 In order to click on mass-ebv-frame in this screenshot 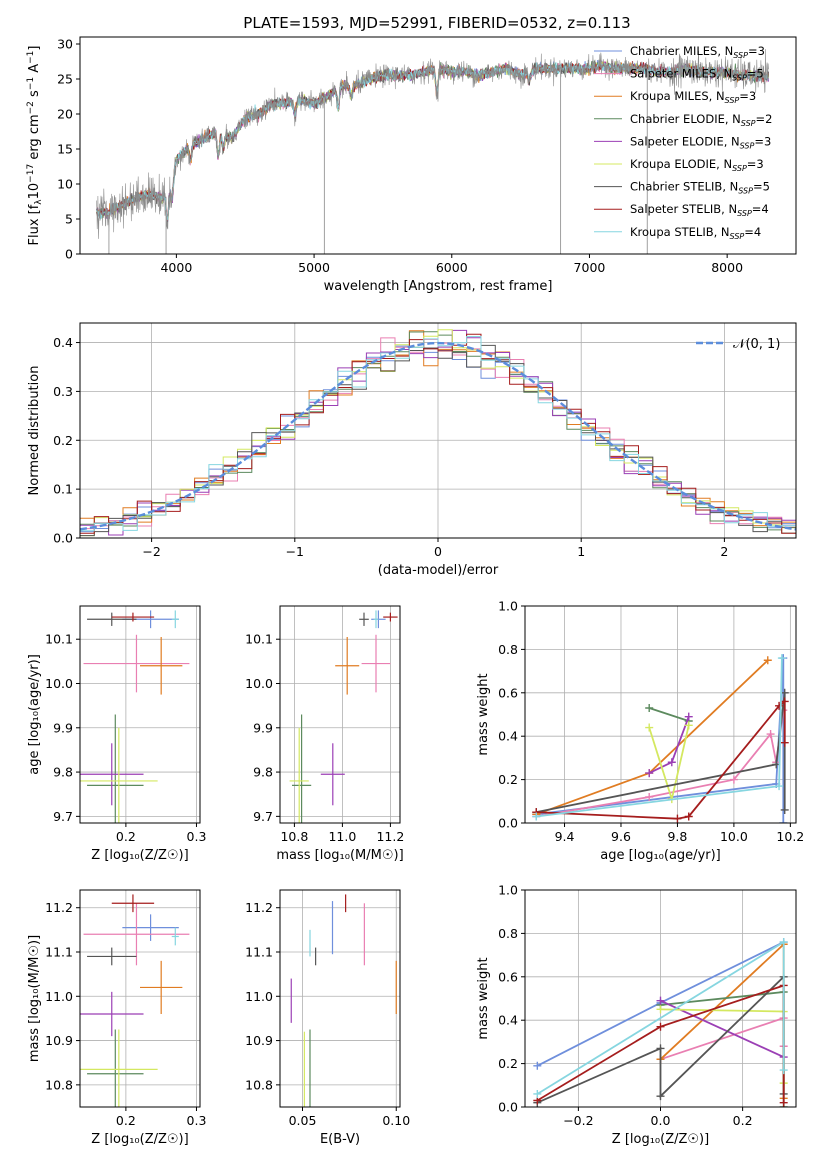, I will do `click(340, 998)`.